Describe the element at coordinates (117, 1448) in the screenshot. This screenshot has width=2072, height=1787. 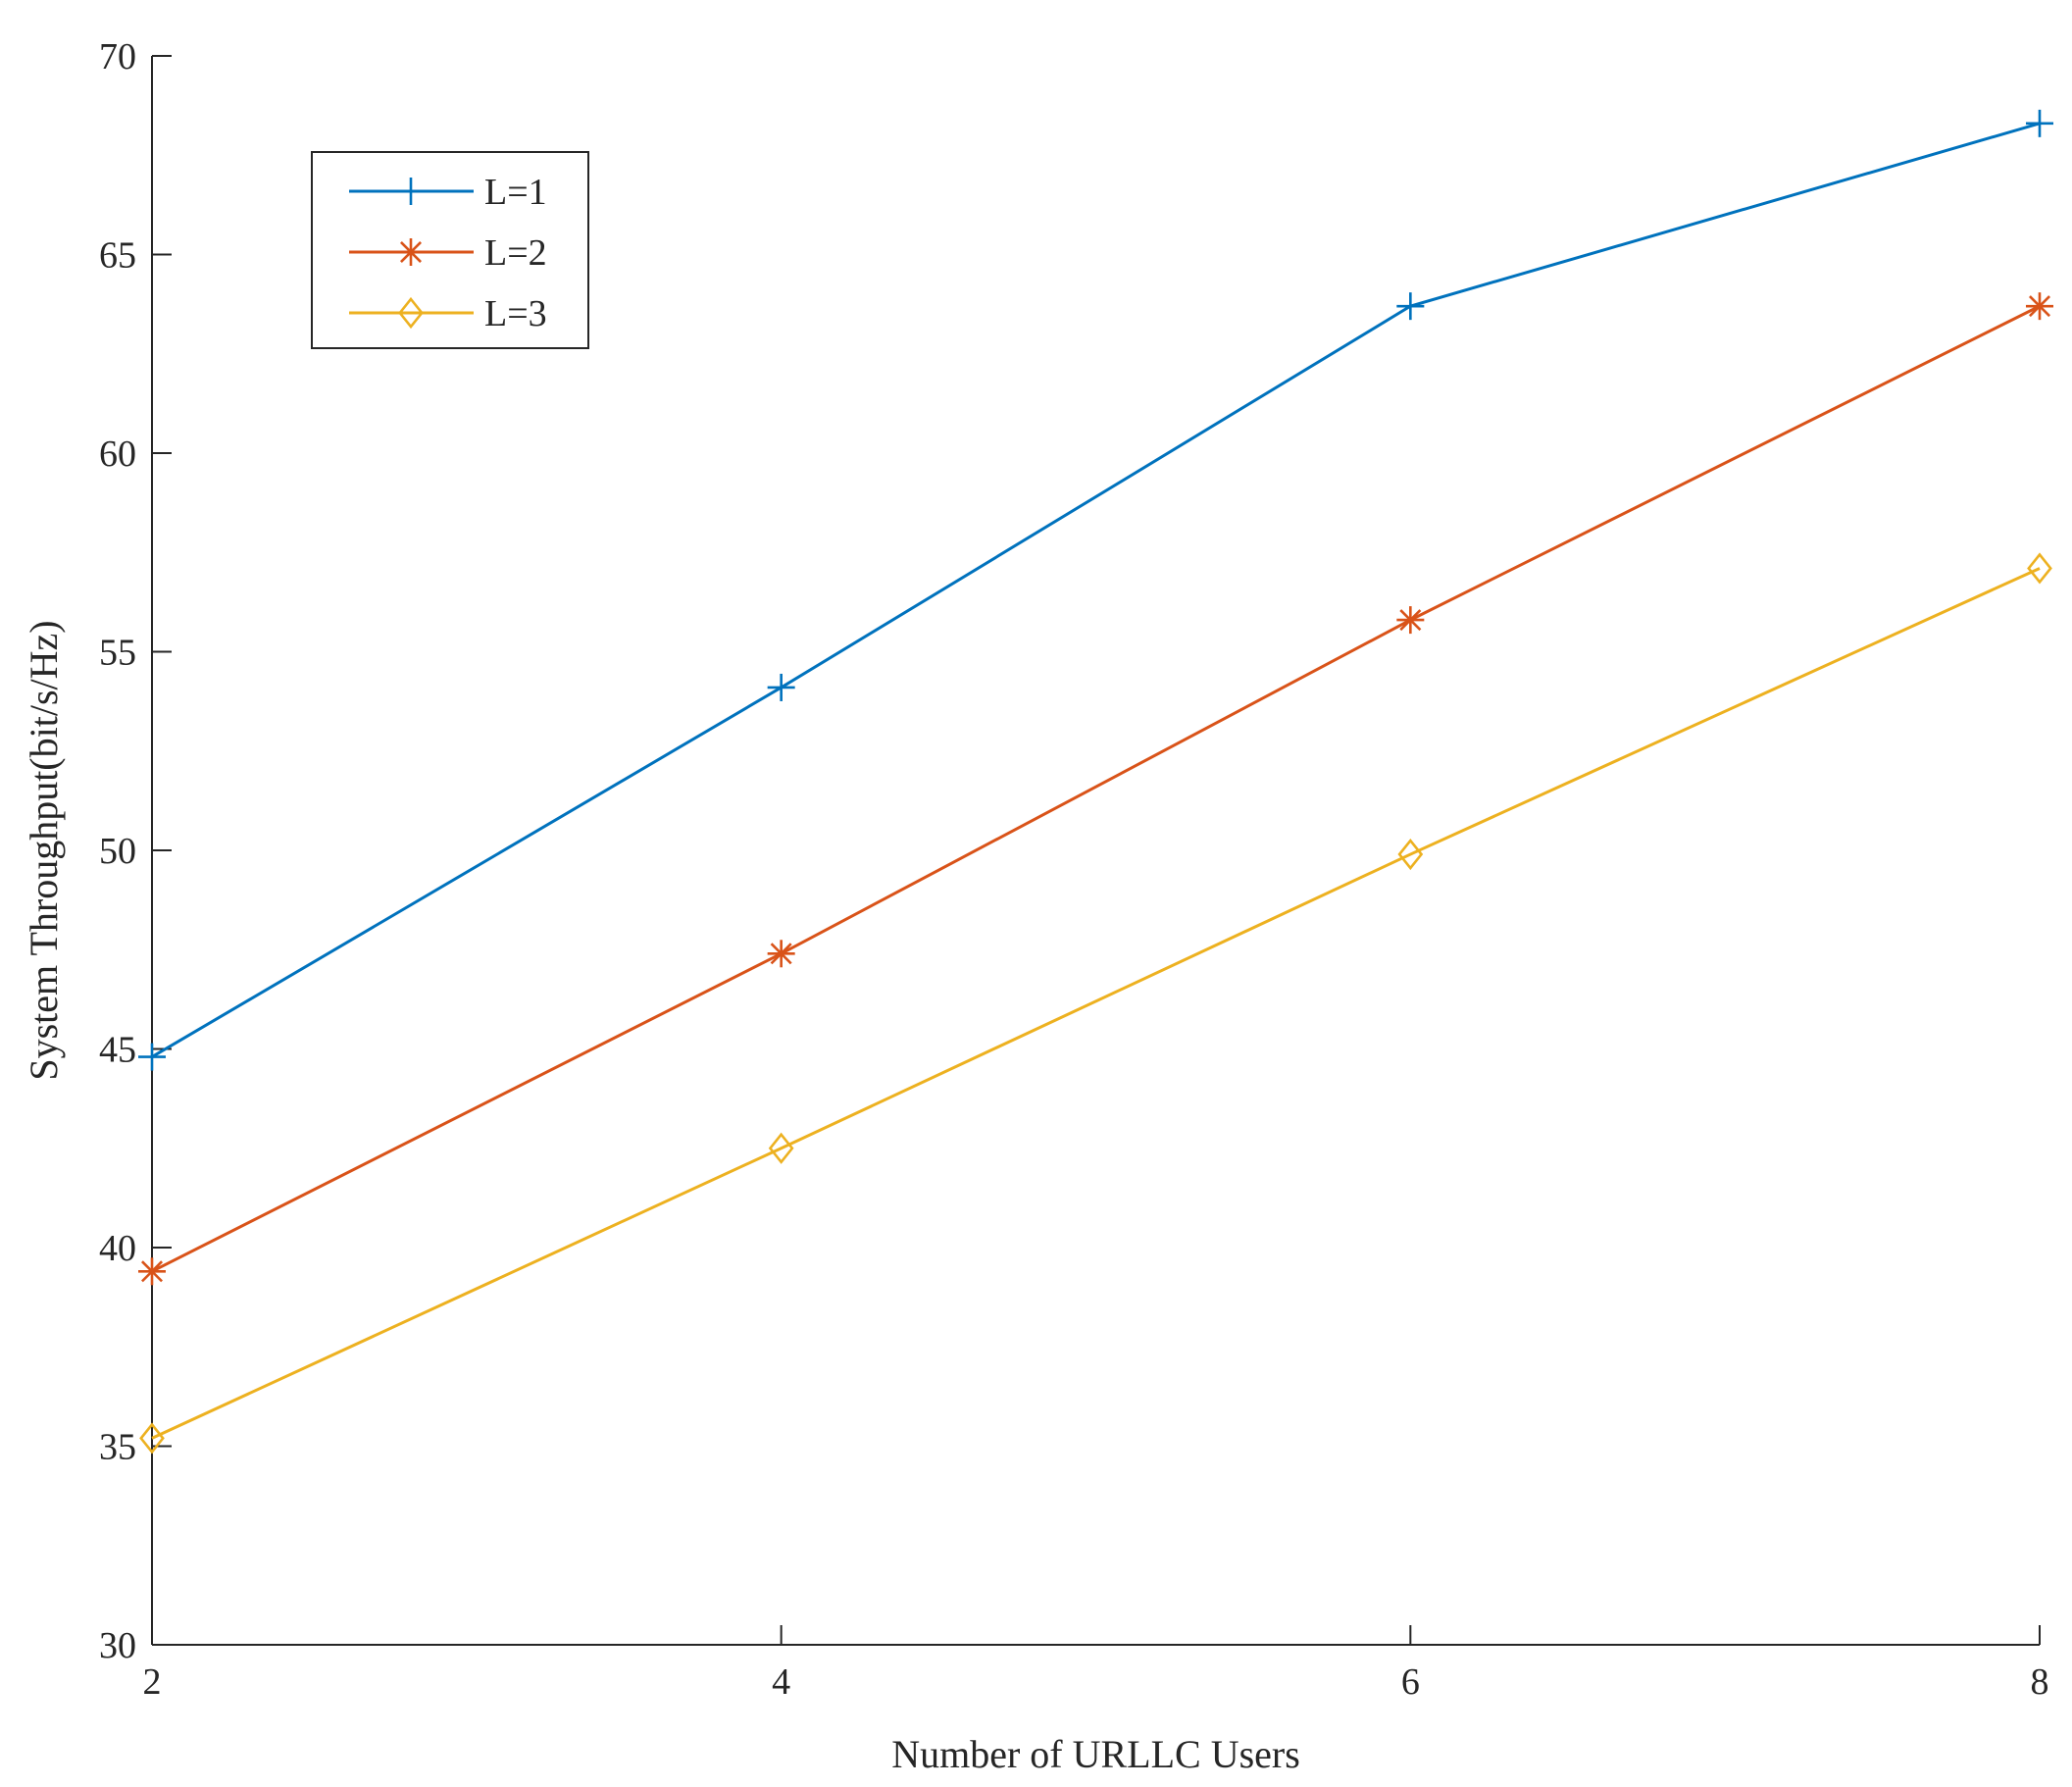
I see `y-tick-label: 35` at that location.